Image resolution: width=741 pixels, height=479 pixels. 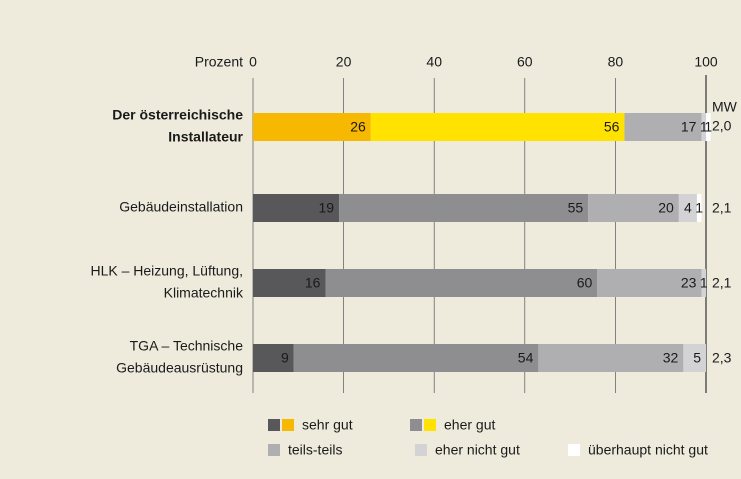 I want to click on data-label: 9, so click(x=285, y=358).